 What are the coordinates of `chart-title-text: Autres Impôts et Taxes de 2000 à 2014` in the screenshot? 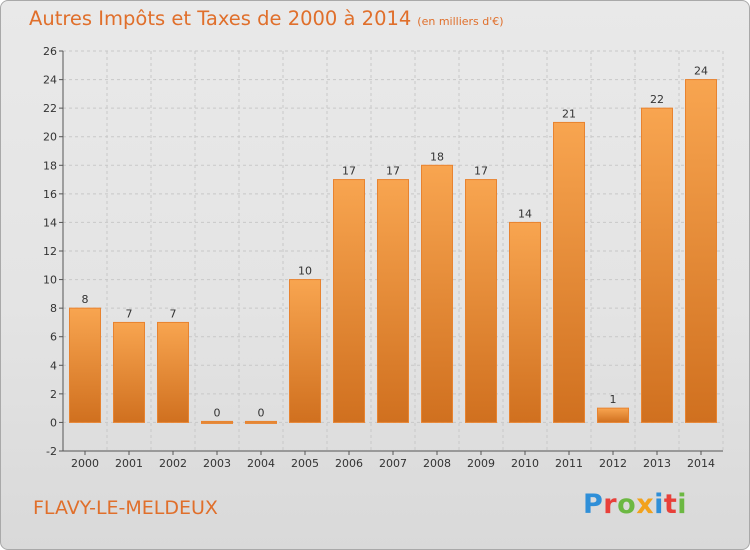 It's located at (220, 18).